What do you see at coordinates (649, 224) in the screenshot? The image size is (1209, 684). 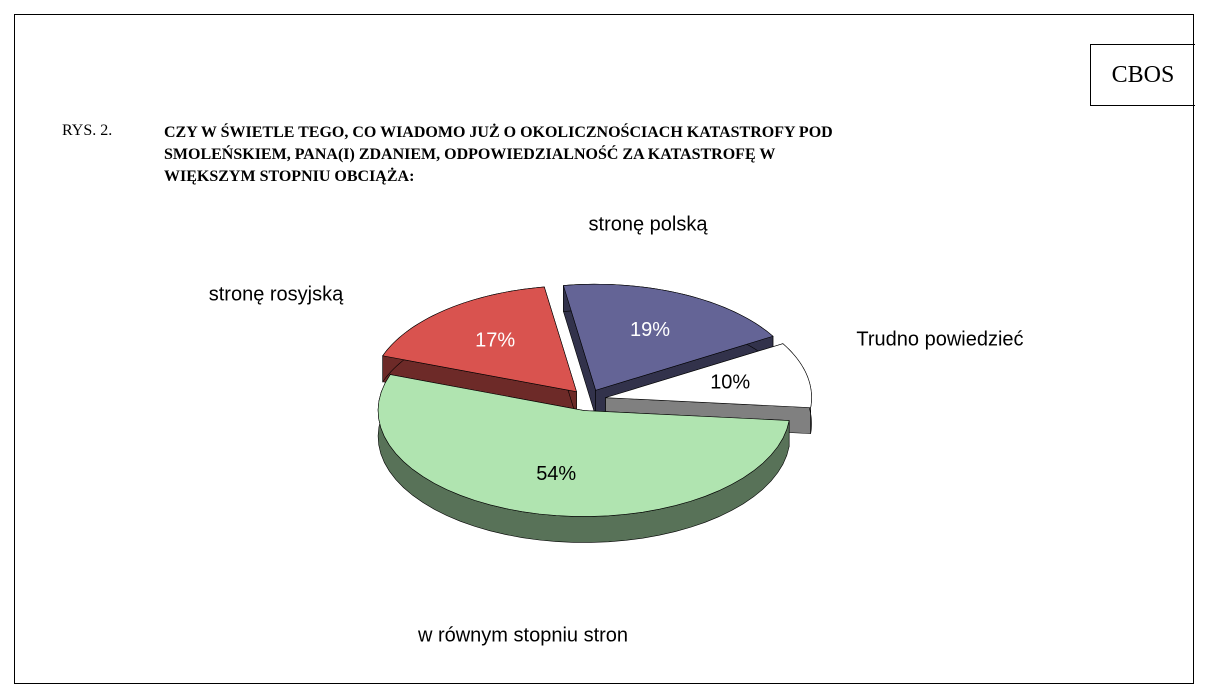 I see `category-label: stronę polską` at bounding box center [649, 224].